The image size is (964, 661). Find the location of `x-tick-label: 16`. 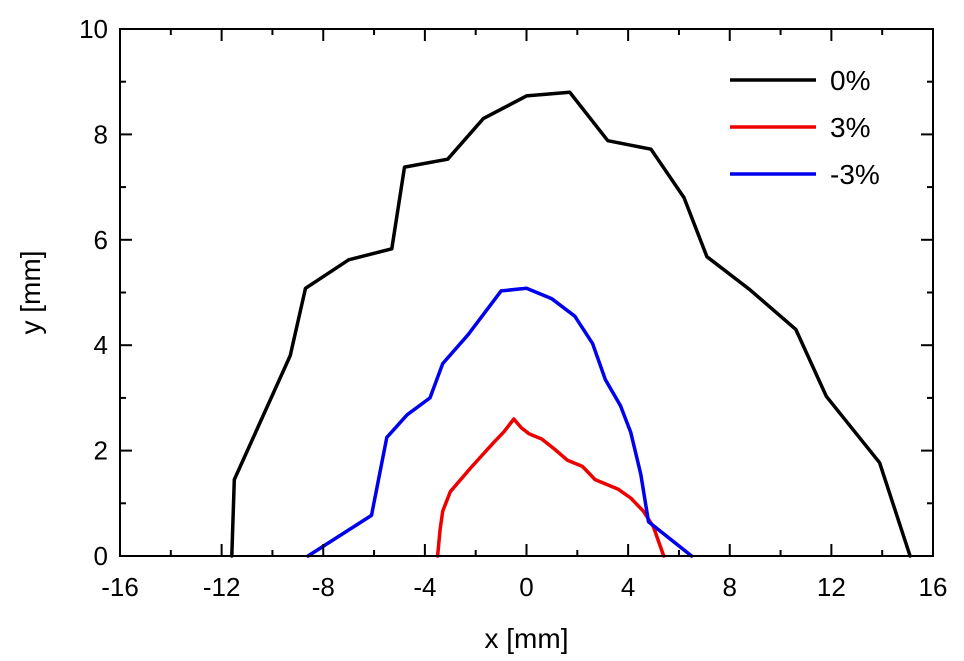

x-tick-label: 16 is located at coordinates (933, 587).